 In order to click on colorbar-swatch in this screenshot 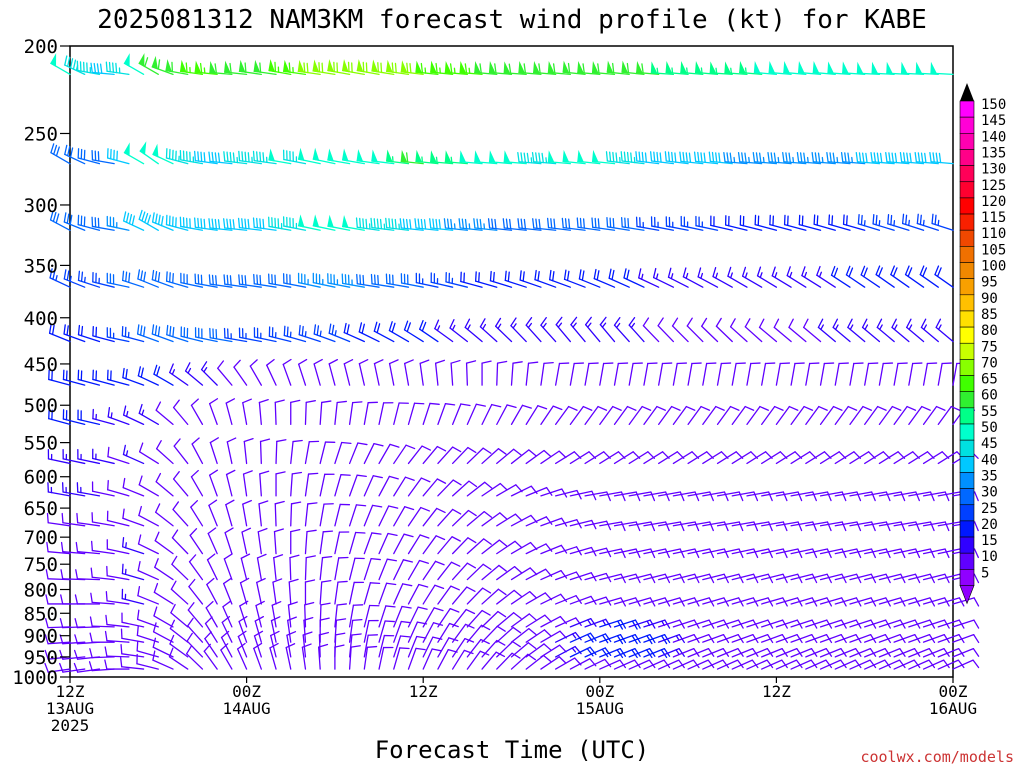, I will do `click(967, 351)`.